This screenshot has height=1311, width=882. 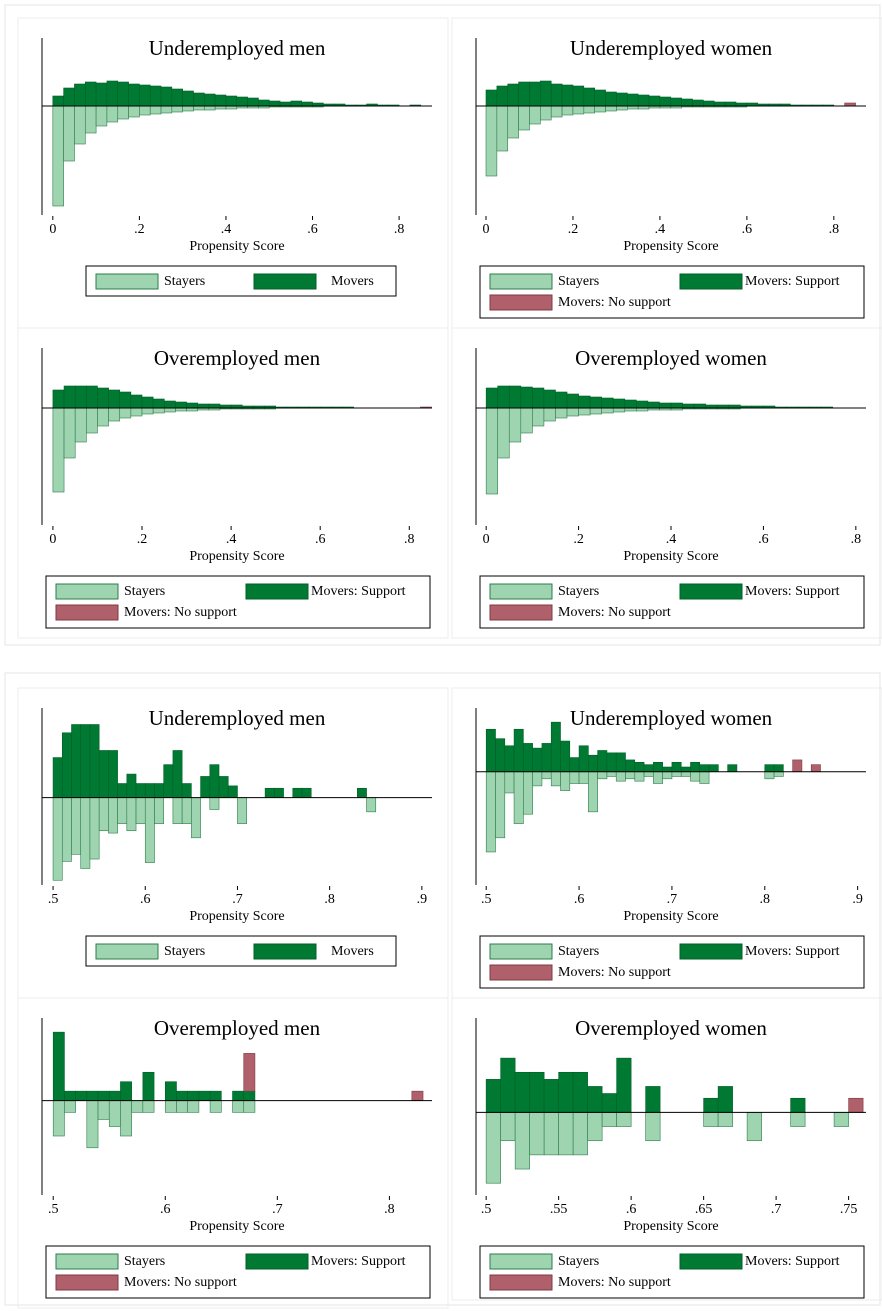 What do you see at coordinates (704, 1209) in the screenshot?
I see `x-tick-label: .65` at bounding box center [704, 1209].